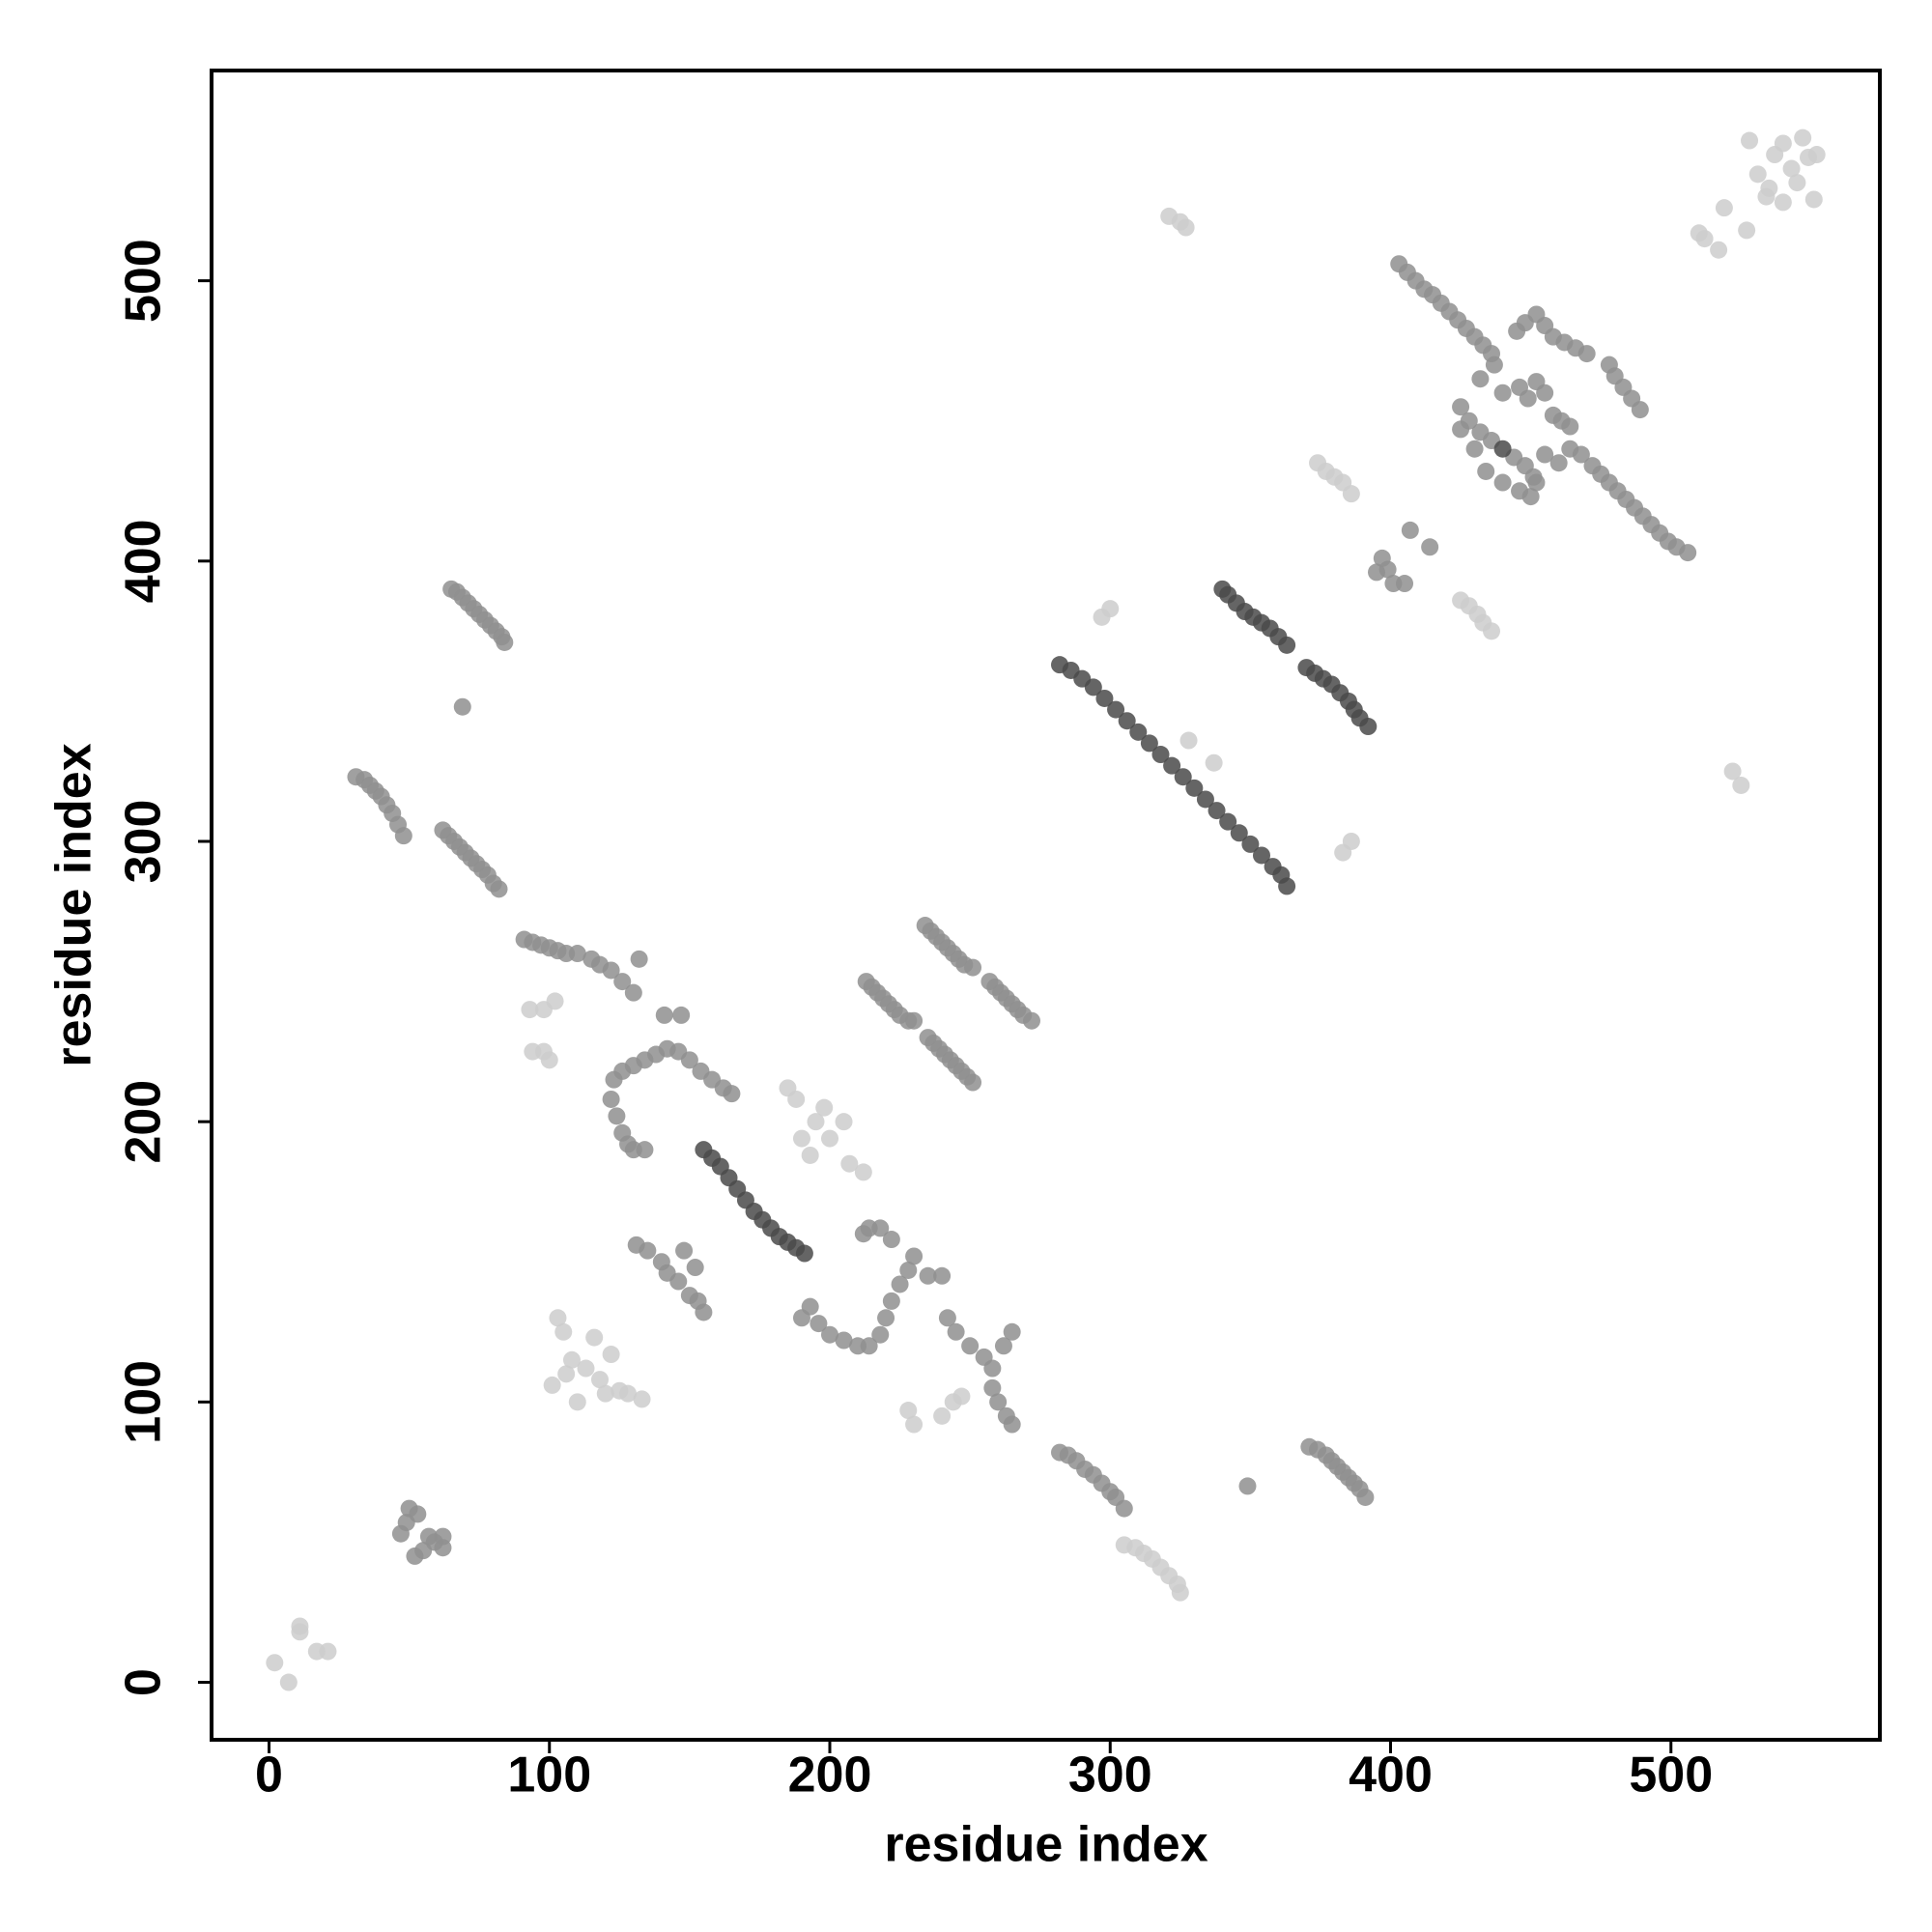  Describe the element at coordinates (549, 1775) in the screenshot. I see `x-tick-label: 100` at that location.